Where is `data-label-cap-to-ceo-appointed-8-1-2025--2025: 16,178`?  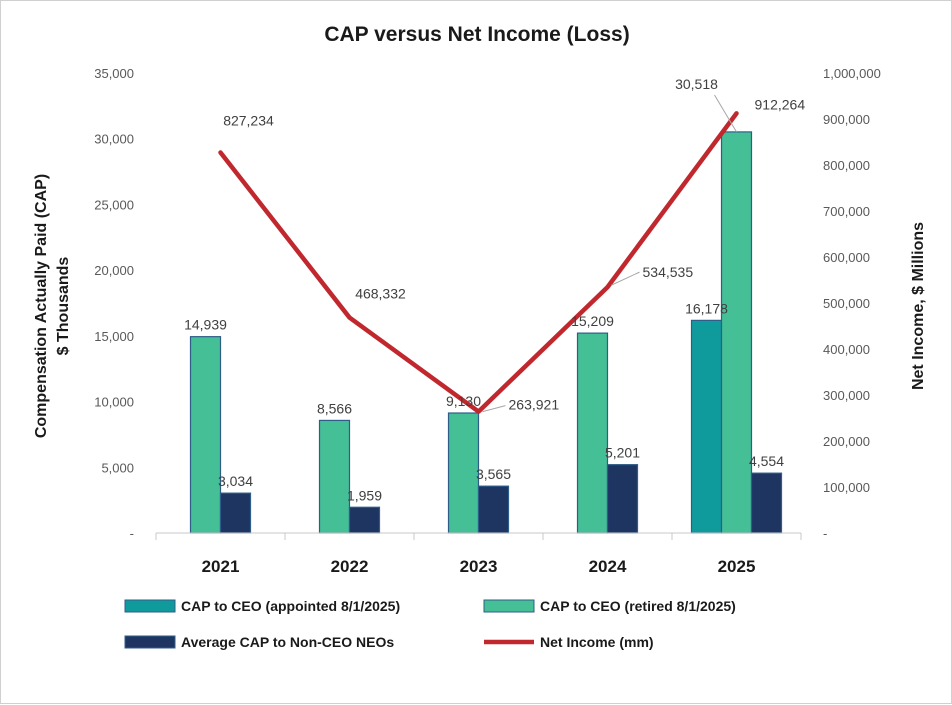
data-label-cap-to-ceo-appointed-8-1-2025--2025: 16,178 is located at coordinates (706, 308).